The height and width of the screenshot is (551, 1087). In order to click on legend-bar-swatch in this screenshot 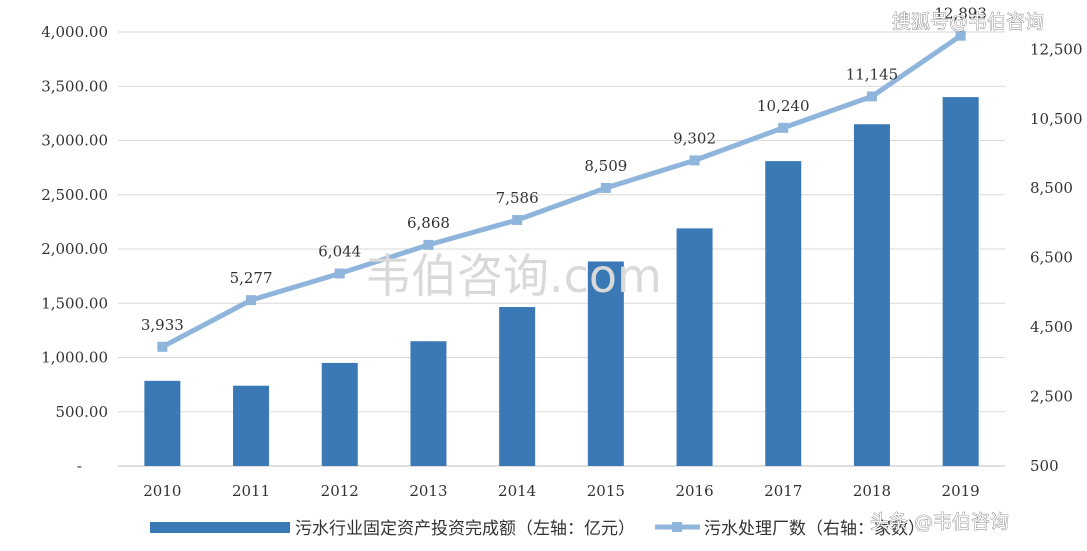, I will do `click(220, 527)`.